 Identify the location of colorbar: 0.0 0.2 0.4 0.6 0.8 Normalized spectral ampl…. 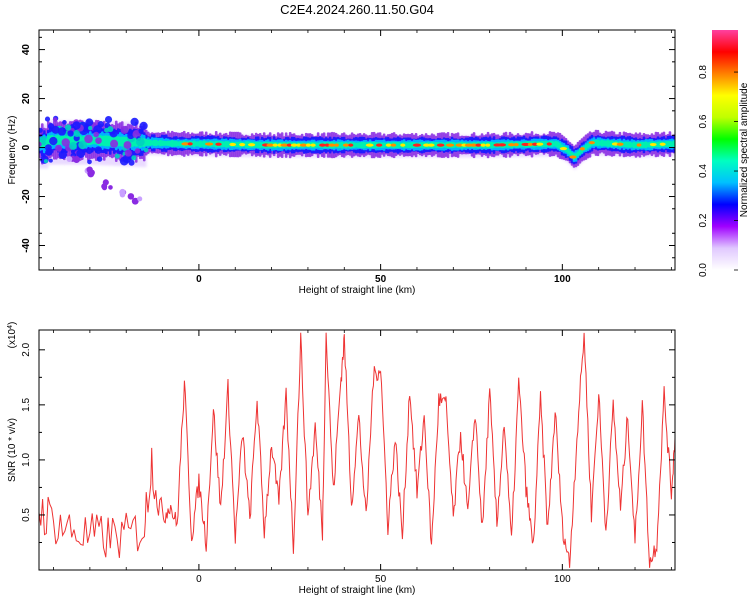
(724, 153).